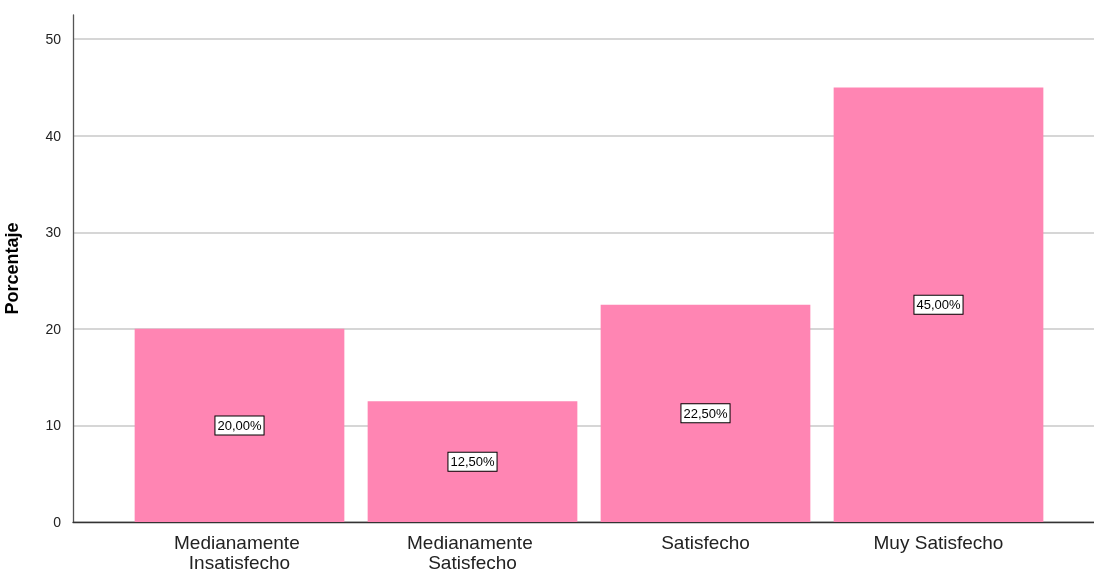 The height and width of the screenshot is (573, 1094). I want to click on data-label: 45,00%, so click(938, 305).